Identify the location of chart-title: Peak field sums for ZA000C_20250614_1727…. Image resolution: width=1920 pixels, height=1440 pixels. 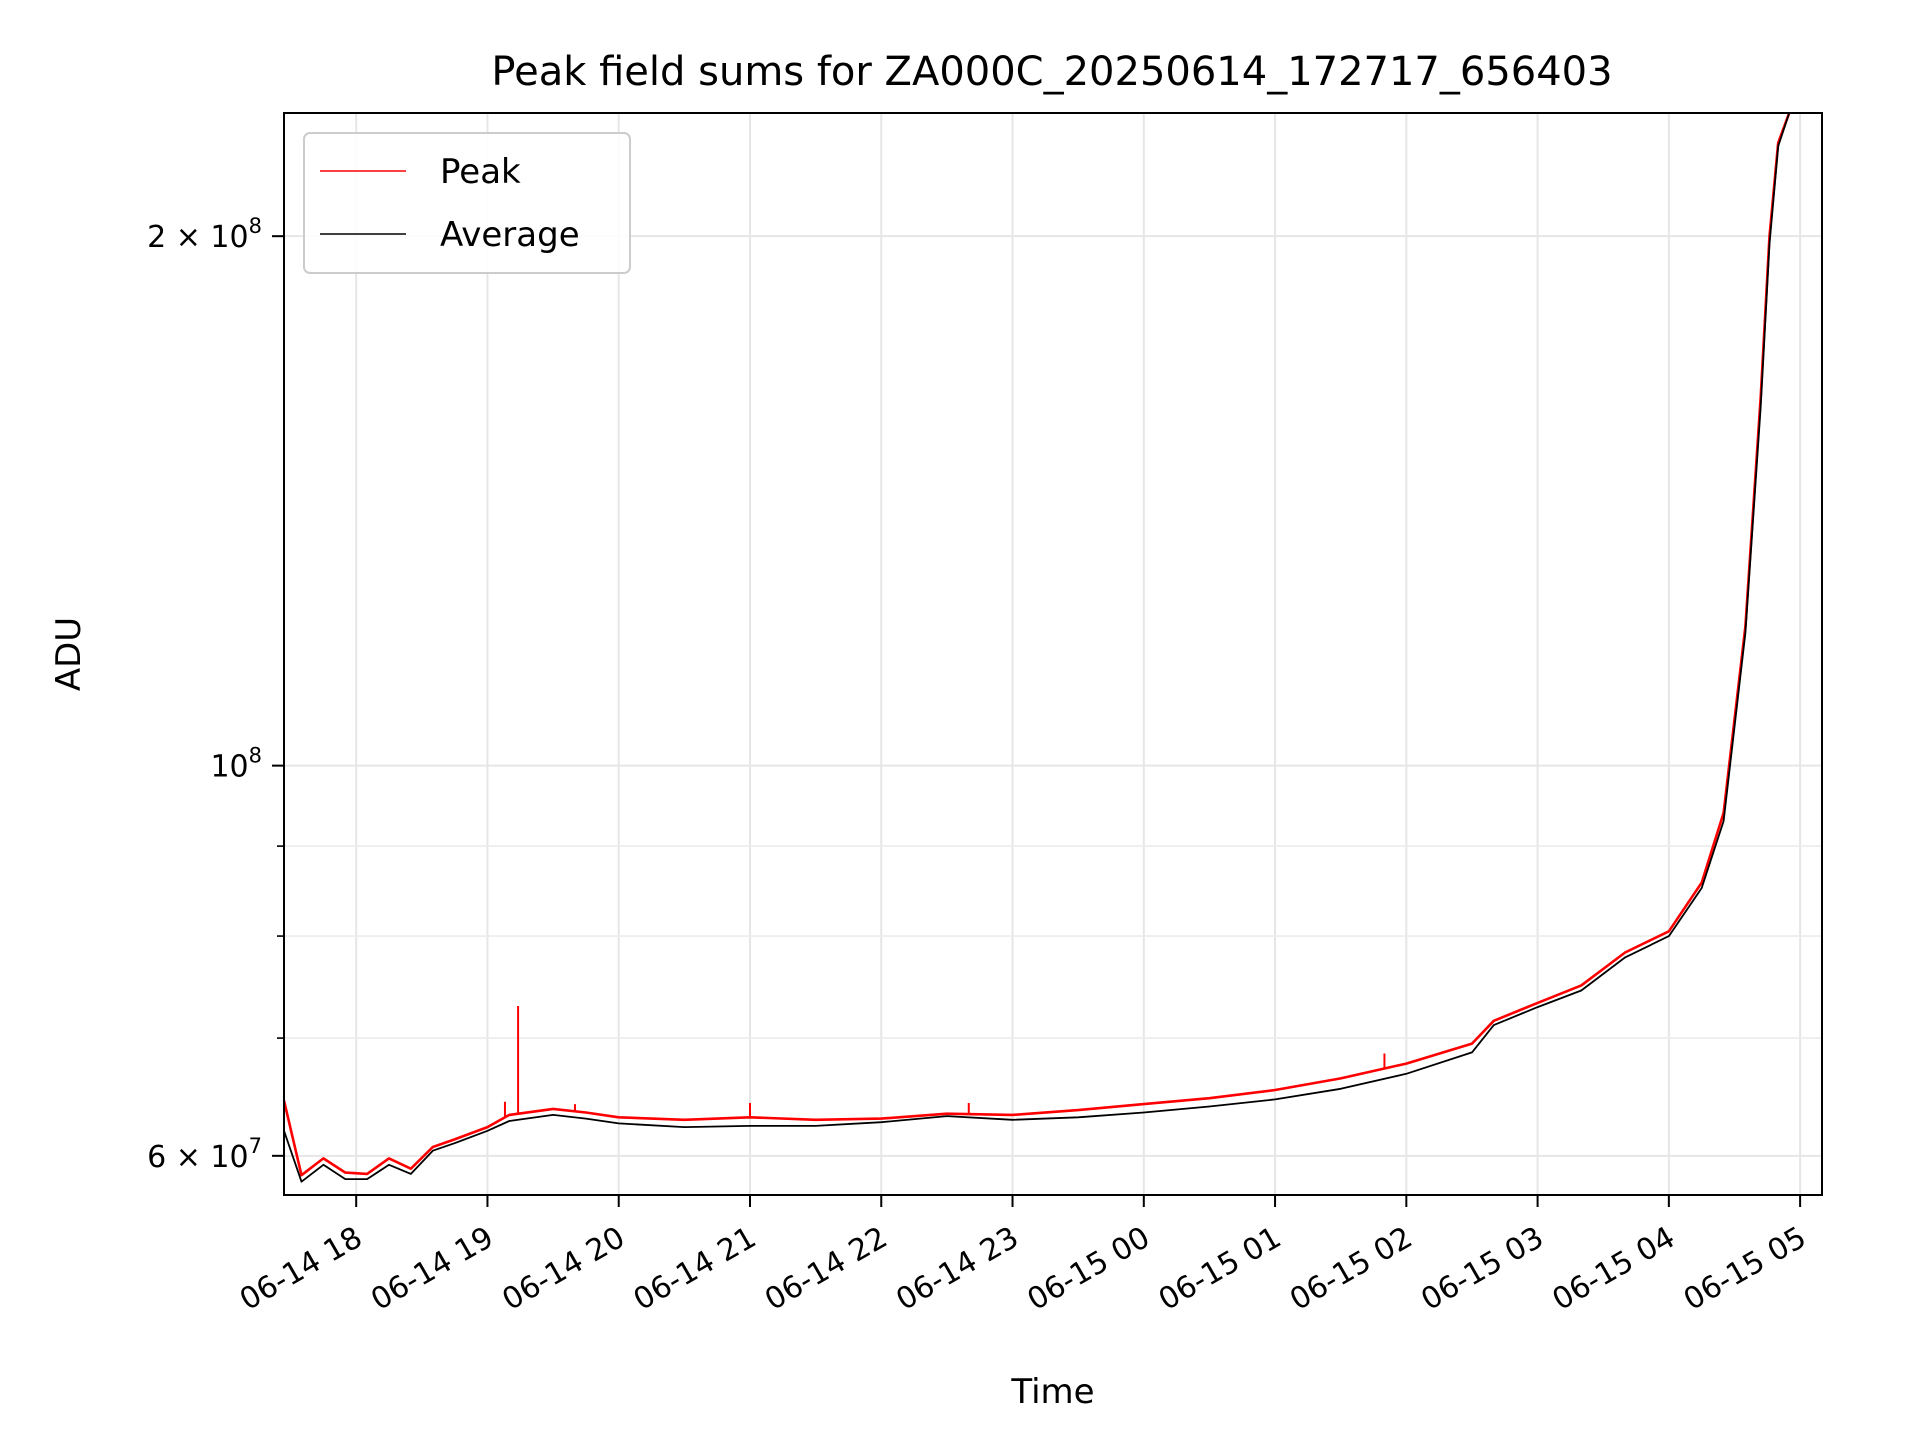
(1051, 72).